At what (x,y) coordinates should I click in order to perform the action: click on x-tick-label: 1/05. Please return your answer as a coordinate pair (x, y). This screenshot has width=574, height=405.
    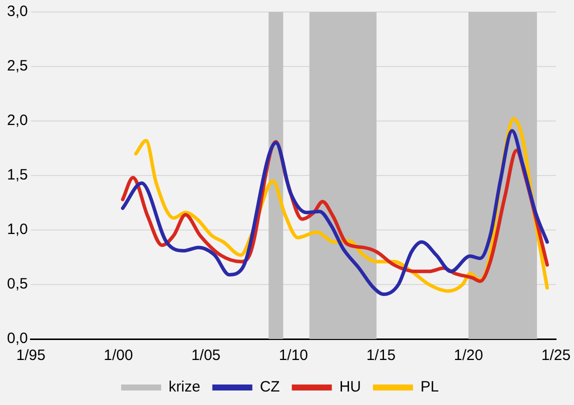
    Looking at the image, I should click on (206, 355).